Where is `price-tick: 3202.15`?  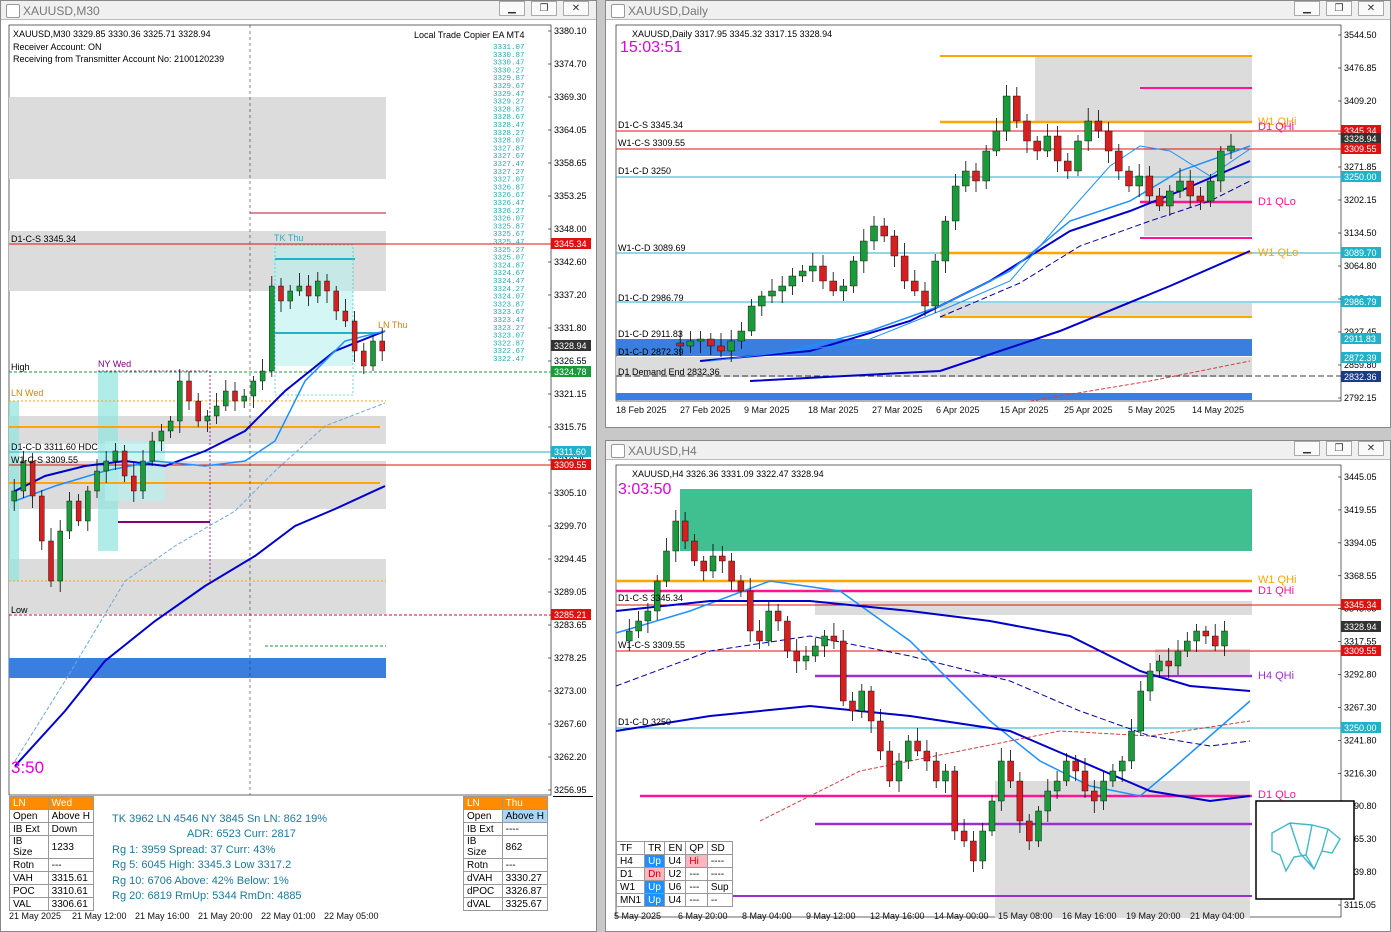
price-tick: 3202.15 is located at coordinates (1360, 200).